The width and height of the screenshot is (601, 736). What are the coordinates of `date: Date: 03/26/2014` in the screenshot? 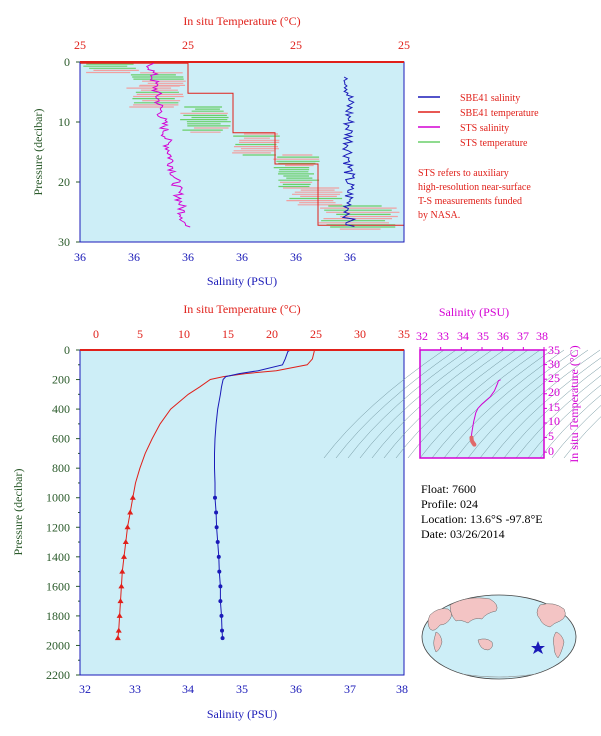 It's located at (463, 534).